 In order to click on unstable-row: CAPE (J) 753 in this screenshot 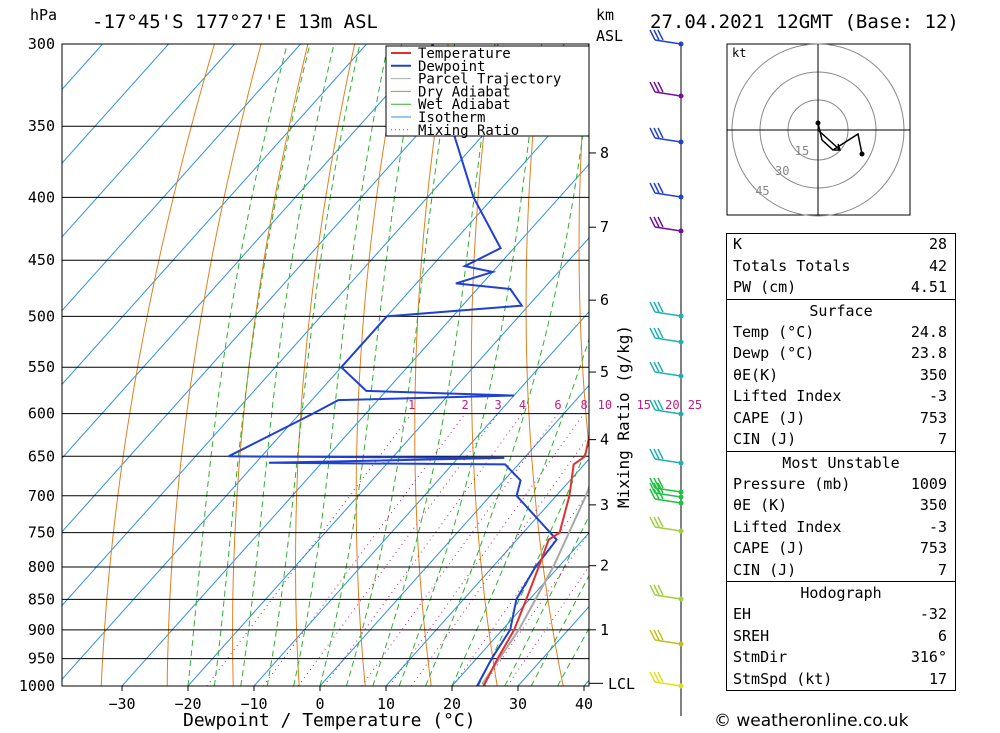, I will do `click(841, 549)`.